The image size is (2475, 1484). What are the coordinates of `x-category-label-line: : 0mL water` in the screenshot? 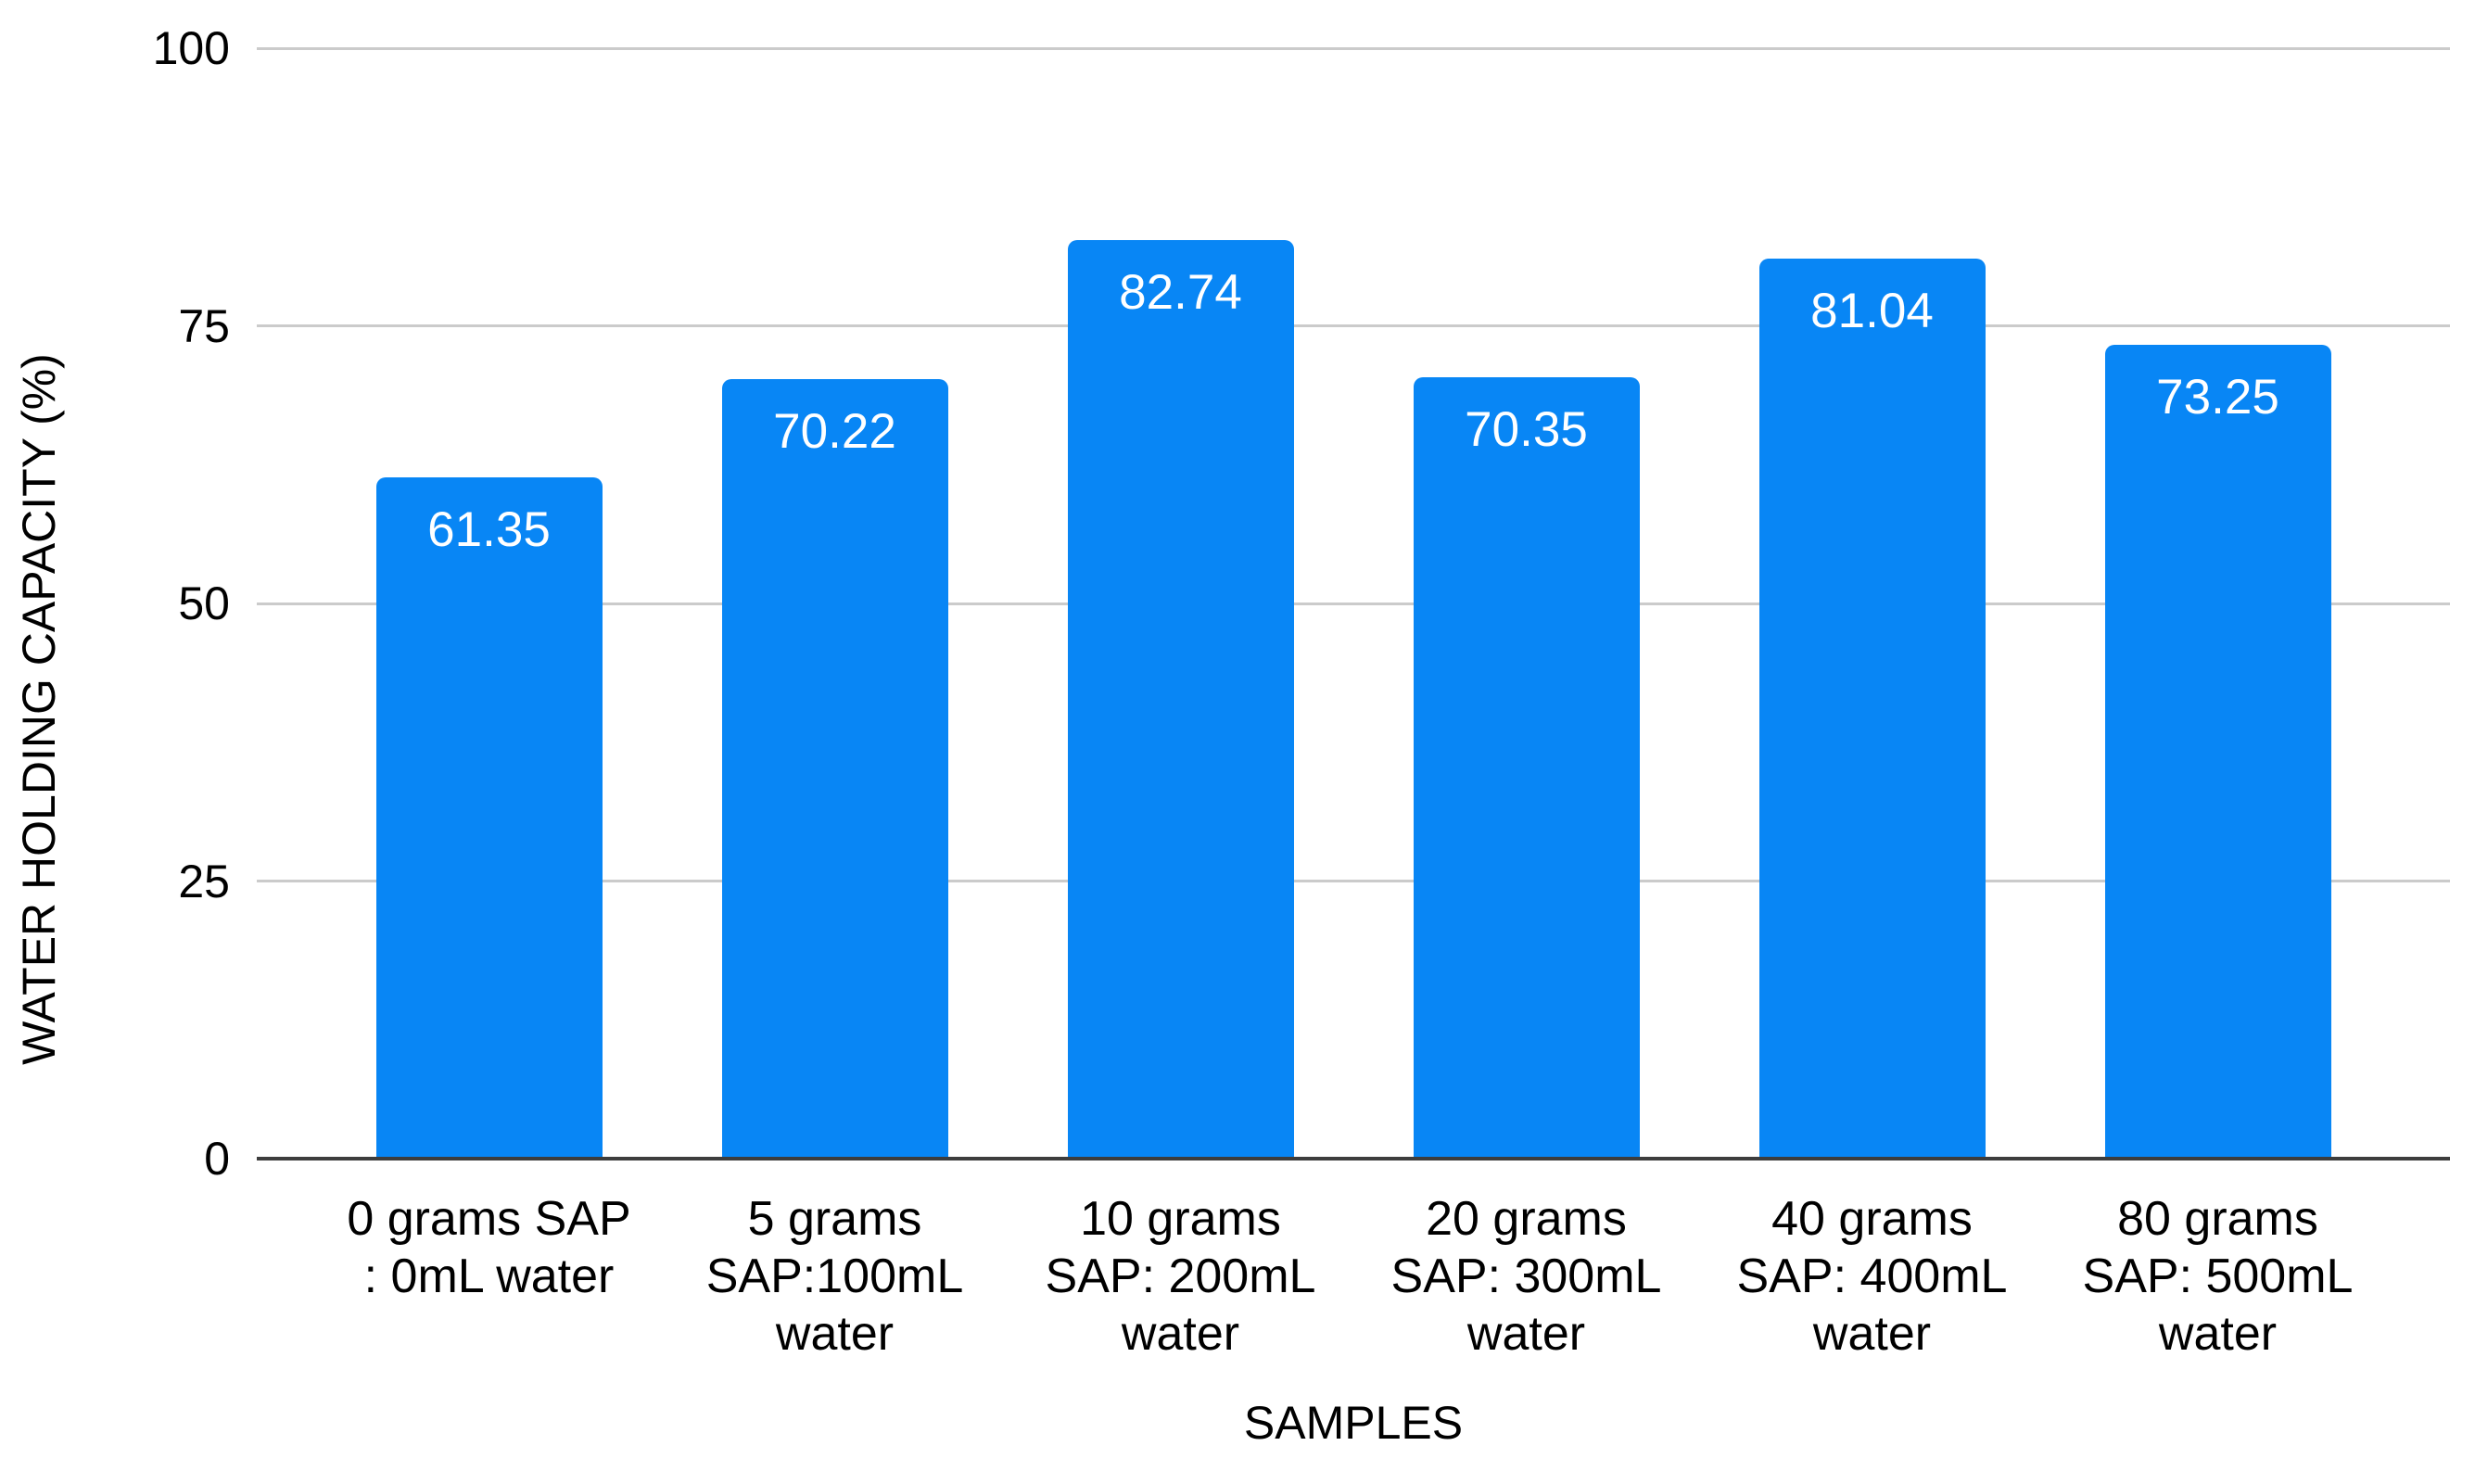 It's located at (489, 1276).